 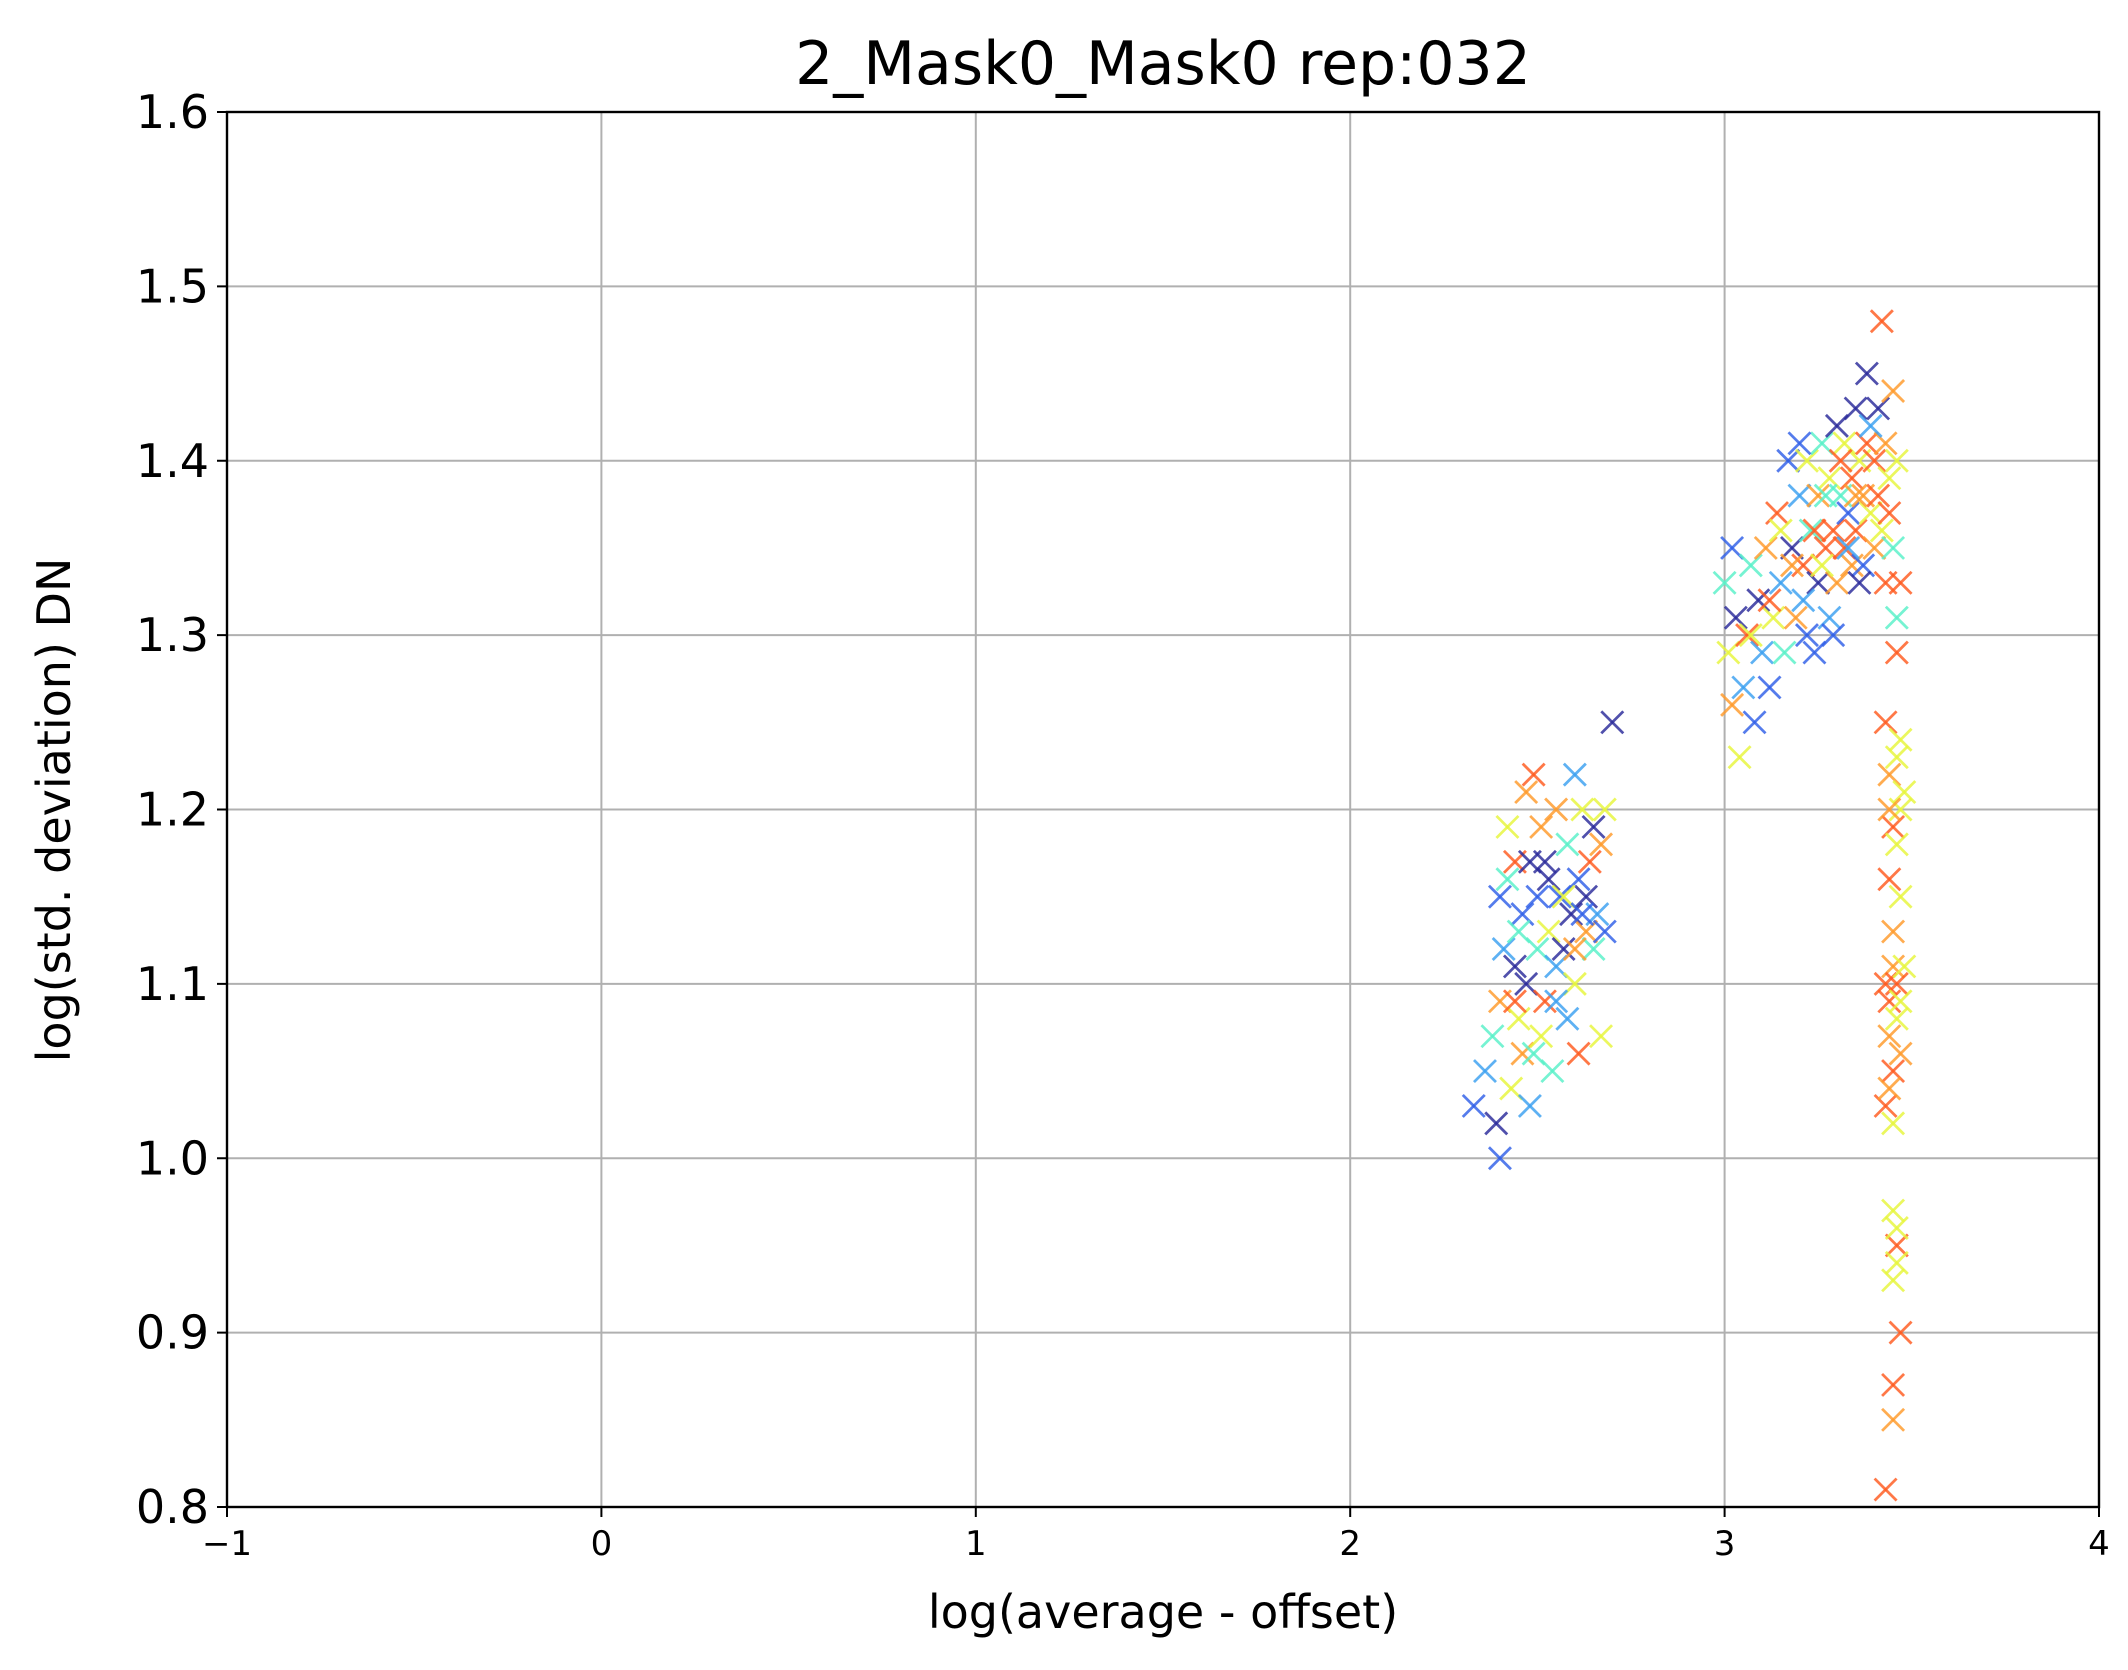 What do you see at coordinates (172, 286) in the screenshot?
I see `y-tick-label: 1.5` at bounding box center [172, 286].